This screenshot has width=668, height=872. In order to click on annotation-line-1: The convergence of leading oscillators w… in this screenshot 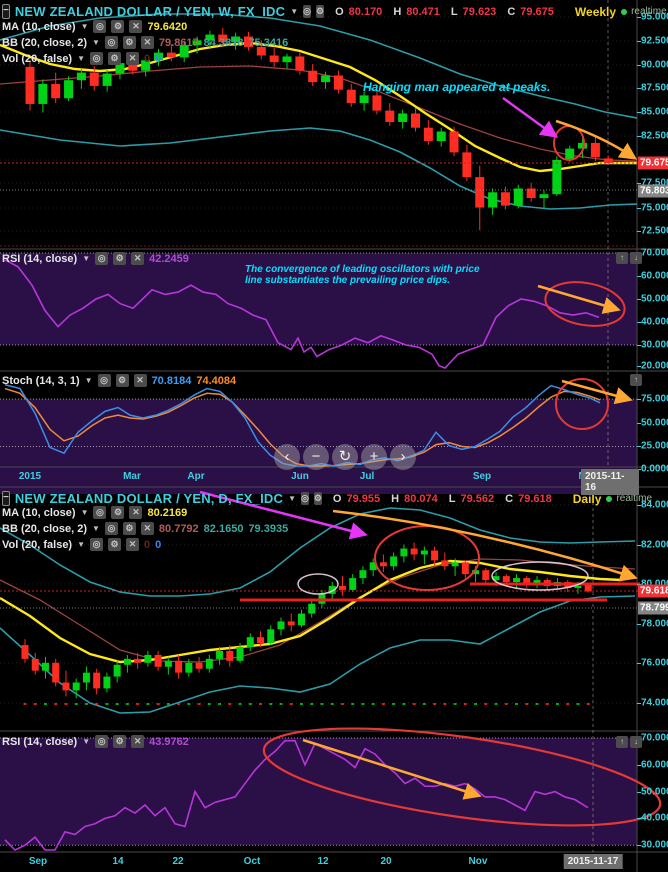, I will do `click(362, 269)`.